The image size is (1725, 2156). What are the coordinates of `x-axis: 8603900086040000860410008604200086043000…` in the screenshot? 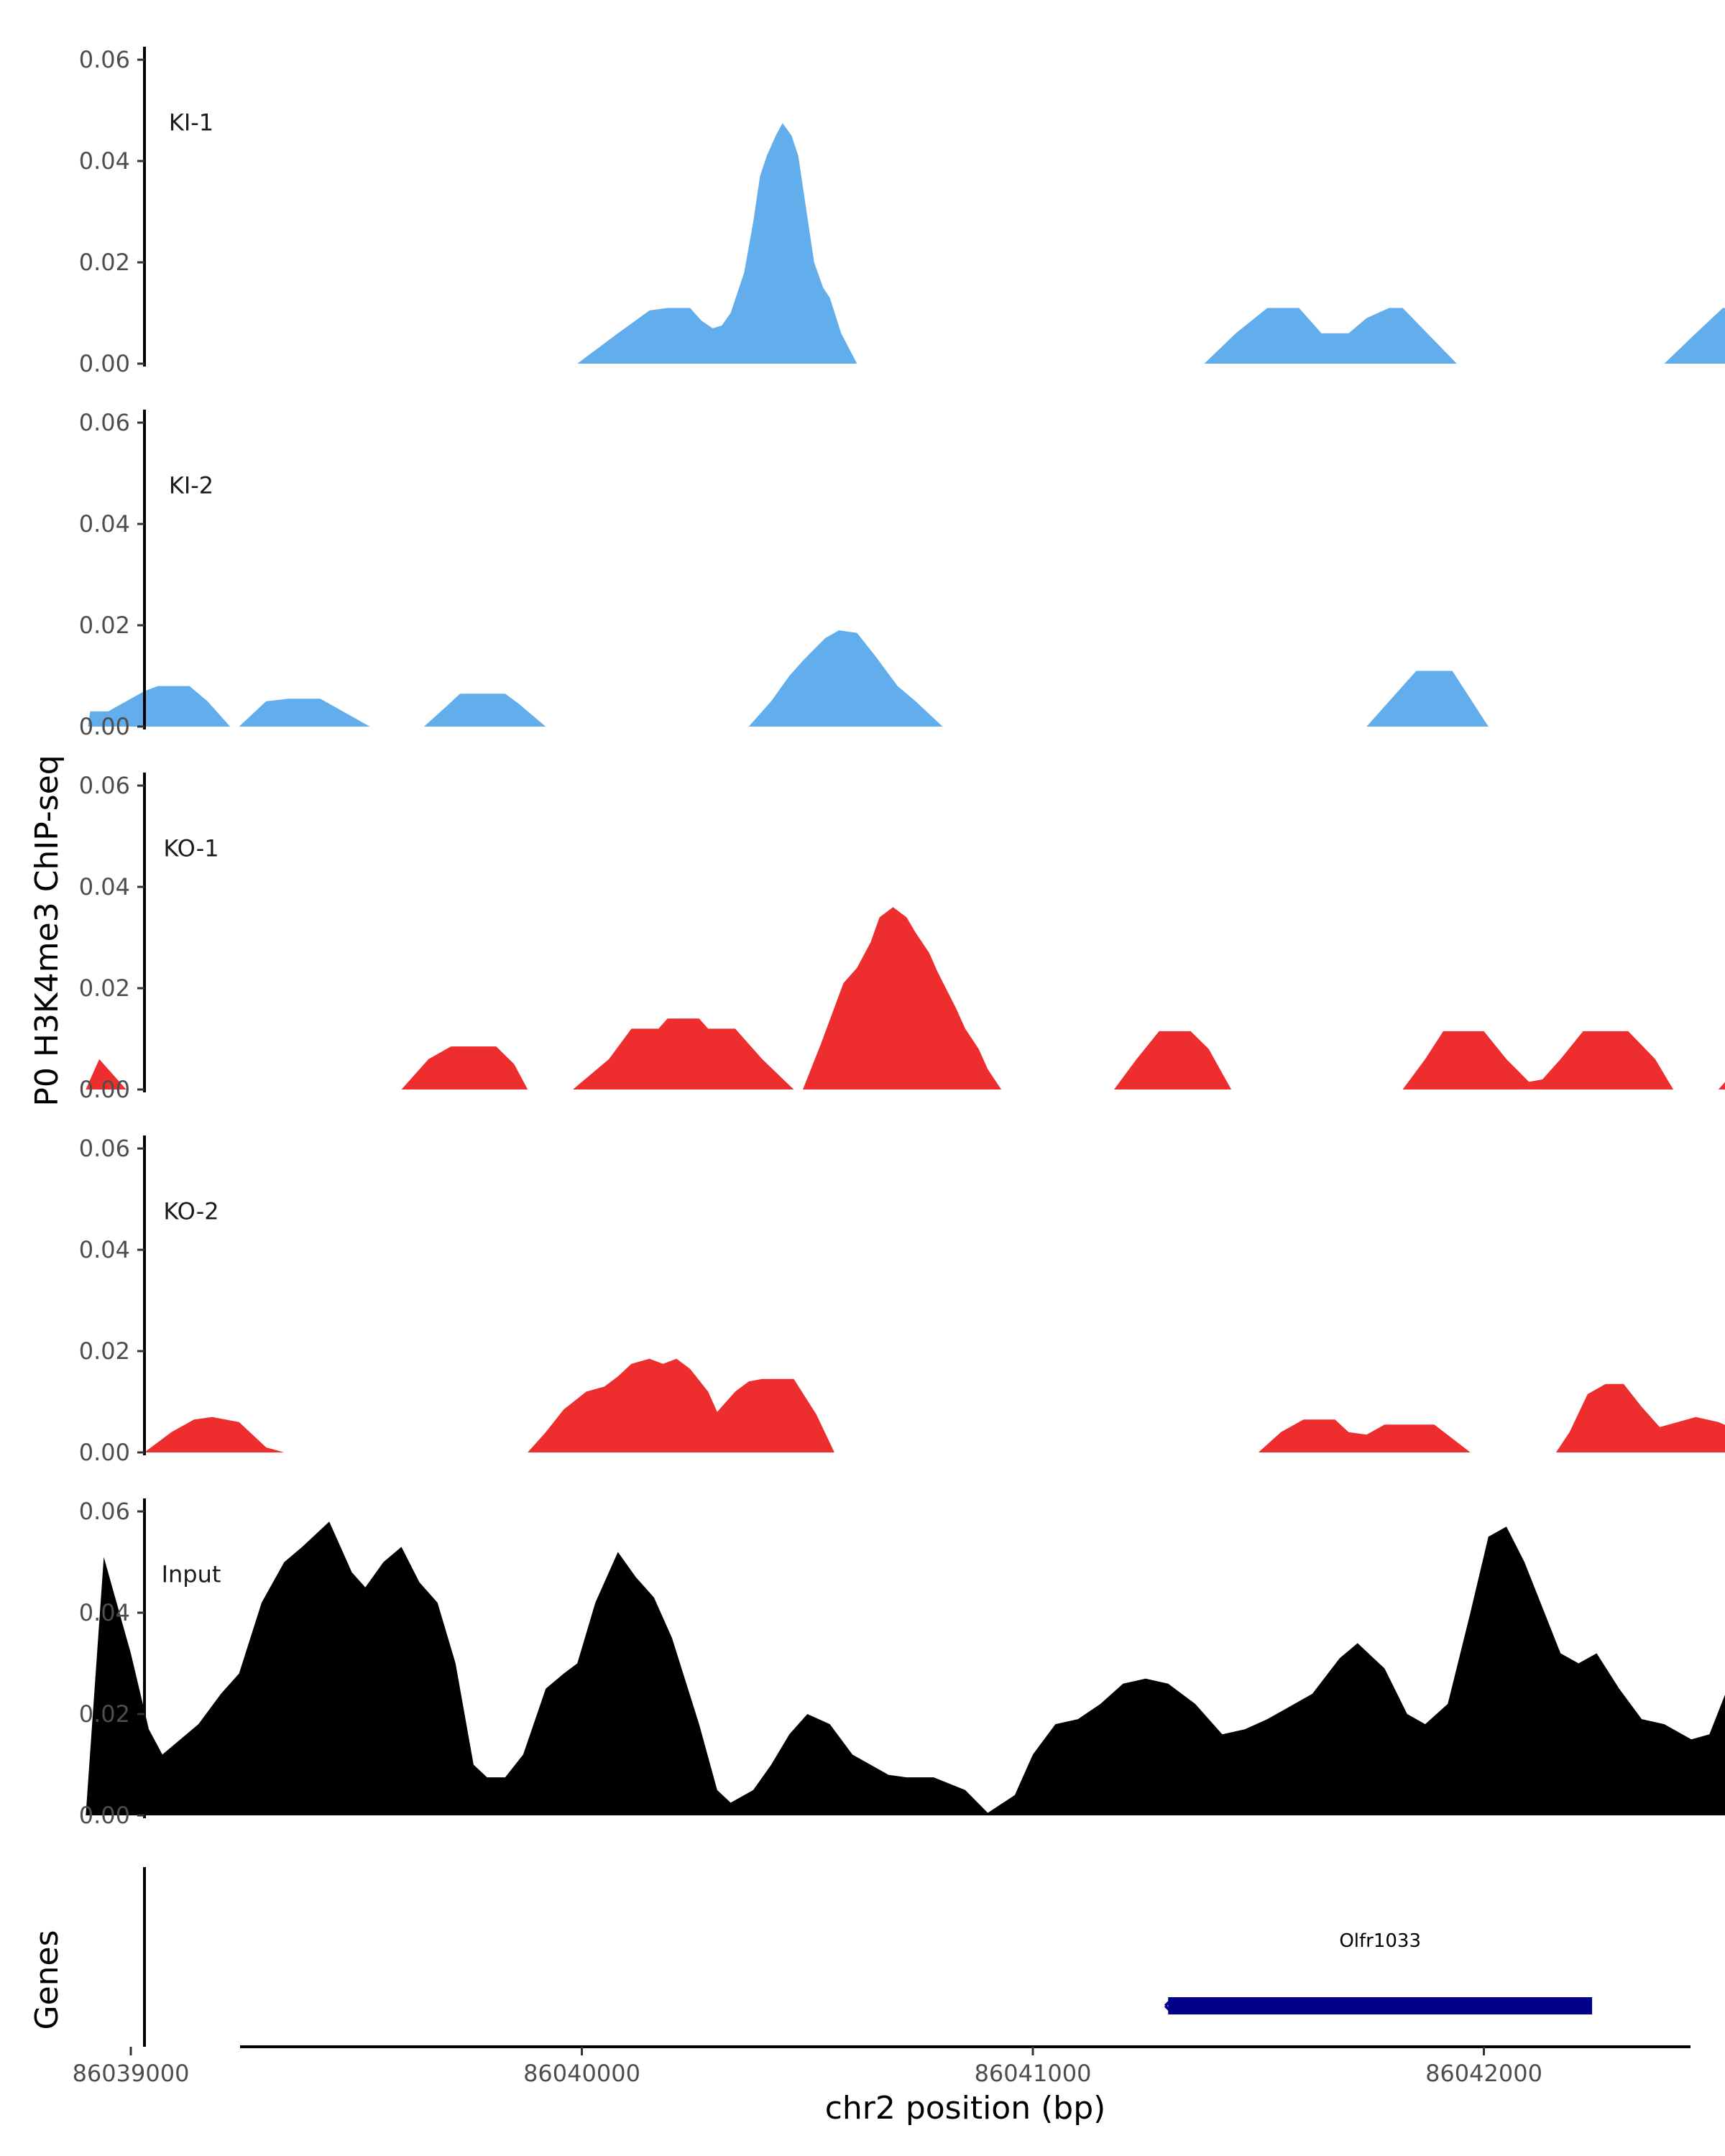 It's located at (881, 2066).